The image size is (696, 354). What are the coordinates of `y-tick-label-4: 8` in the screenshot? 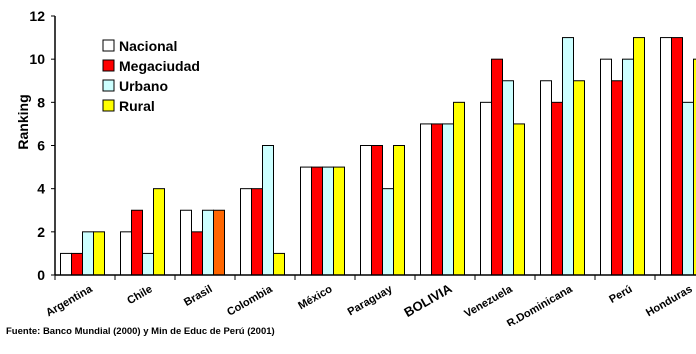 It's located at (41, 102).